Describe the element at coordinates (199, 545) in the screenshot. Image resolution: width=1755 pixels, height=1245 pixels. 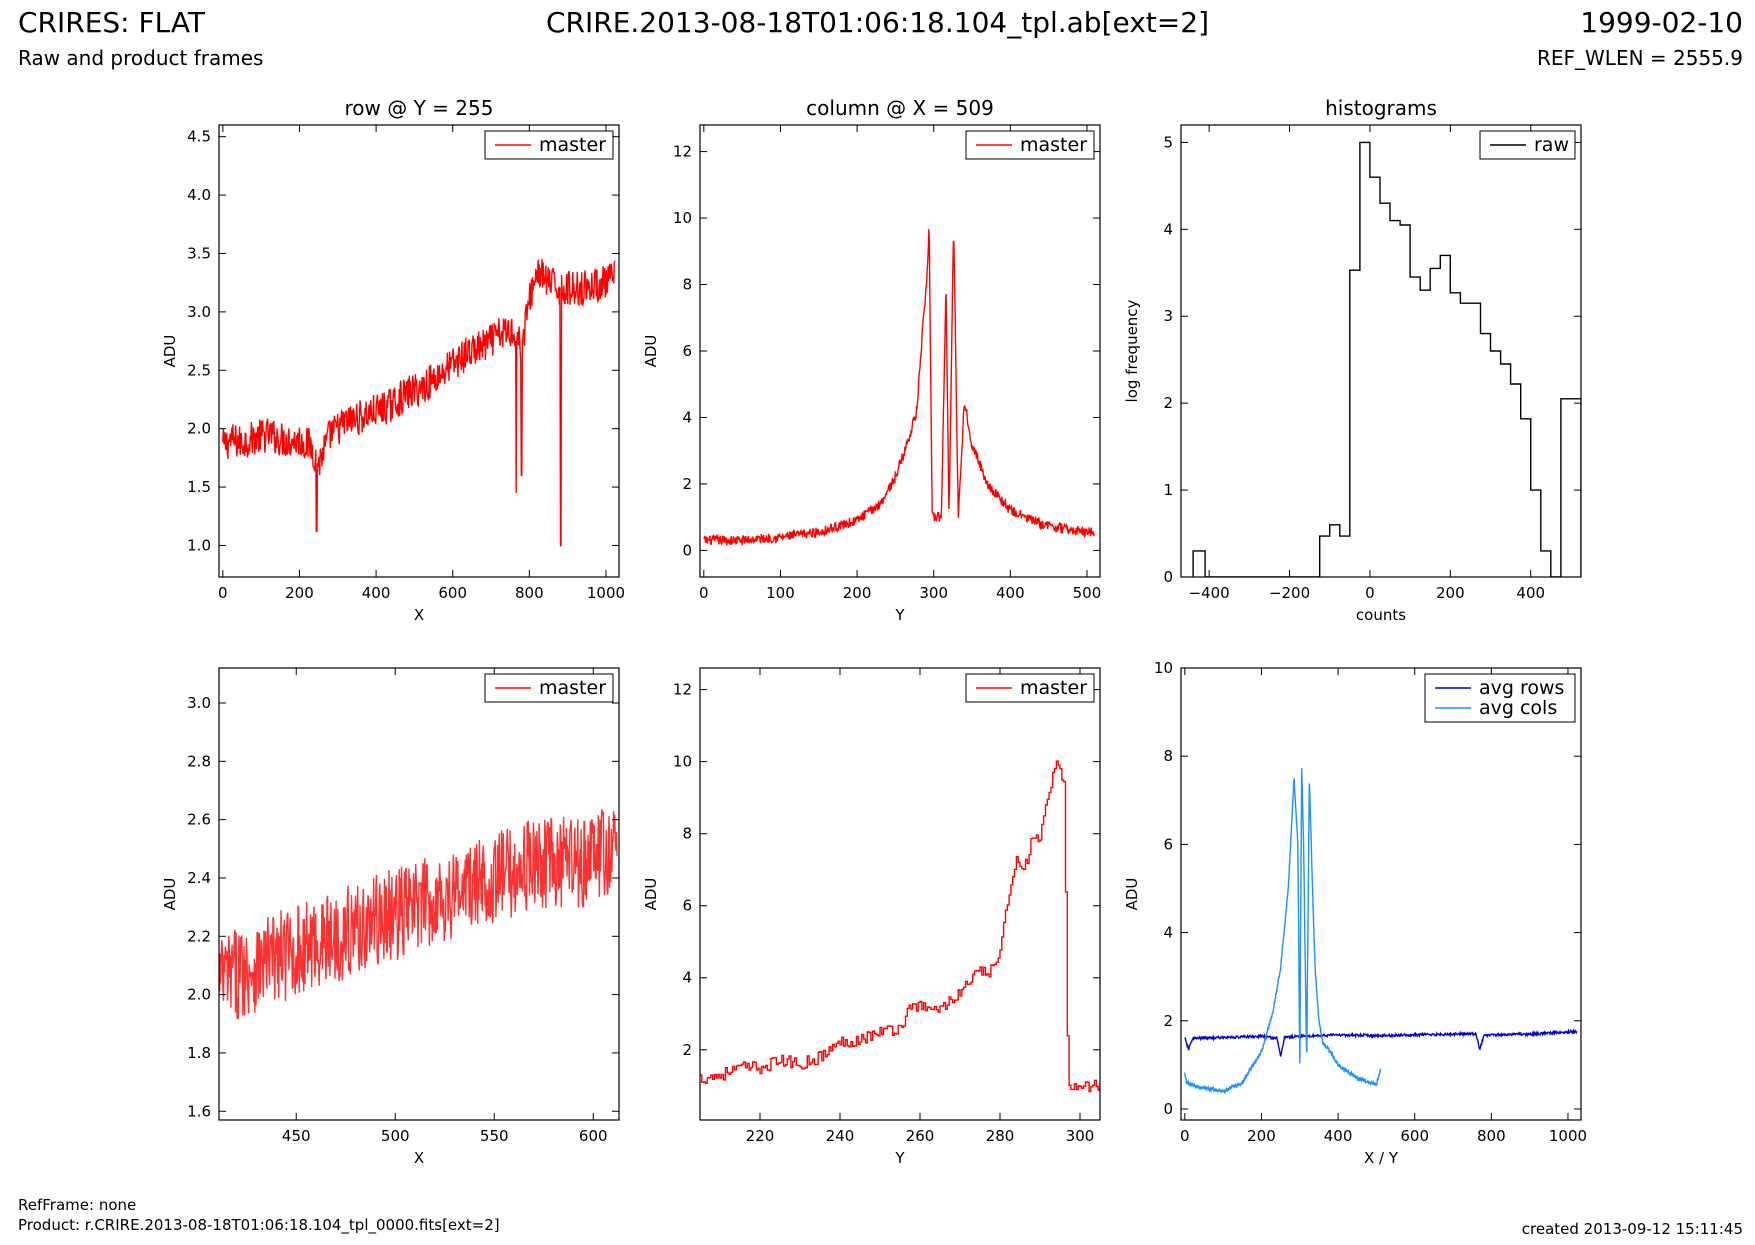
I see `y-tick-label: 1.0` at that location.